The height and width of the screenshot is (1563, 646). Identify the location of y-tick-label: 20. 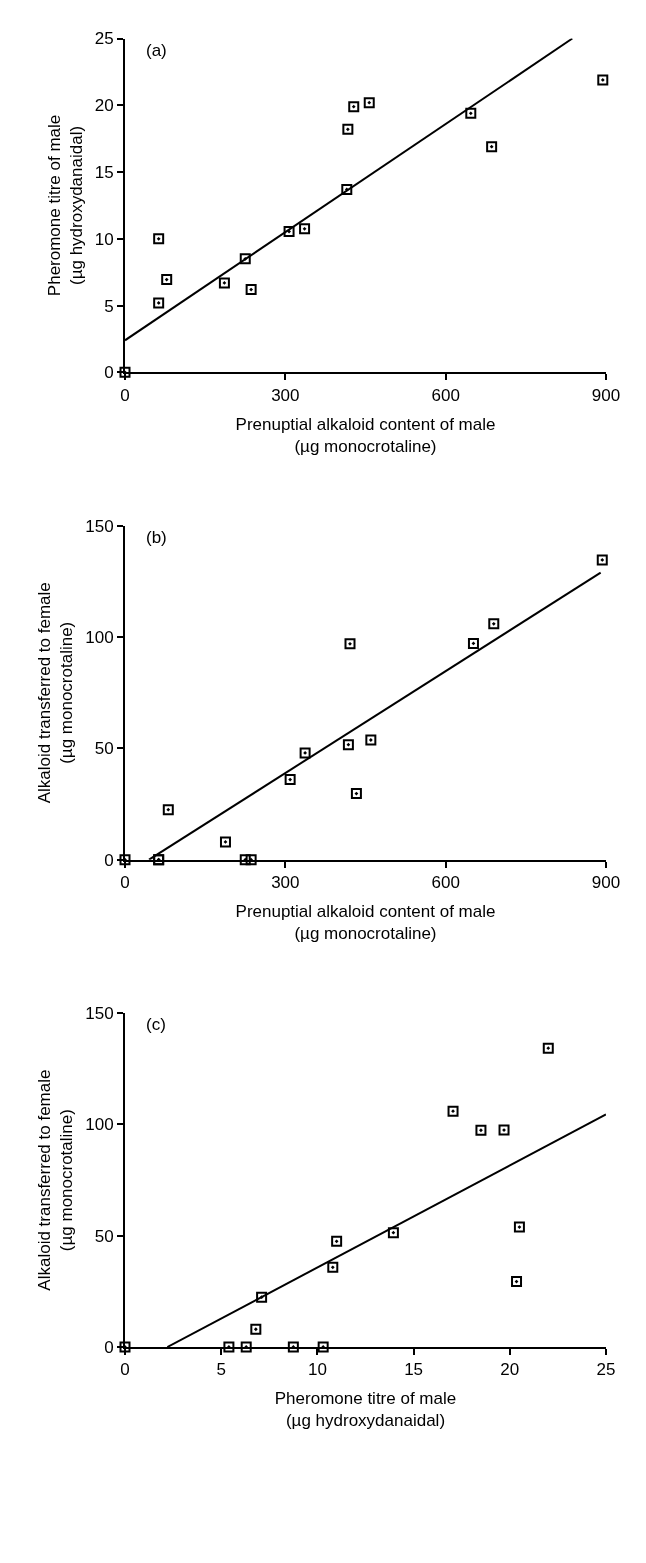
(104, 106).